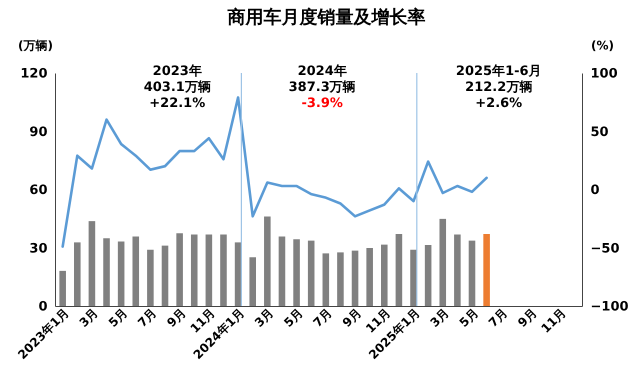  Describe the element at coordinates (605, 248) in the screenshot. I see `y2-tick-label: −50` at that location.